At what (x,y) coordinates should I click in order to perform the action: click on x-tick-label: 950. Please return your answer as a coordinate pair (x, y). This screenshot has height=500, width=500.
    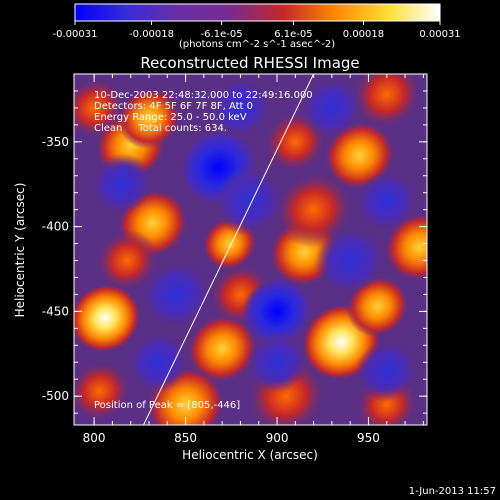
    Looking at the image, I should click on (368, 438).